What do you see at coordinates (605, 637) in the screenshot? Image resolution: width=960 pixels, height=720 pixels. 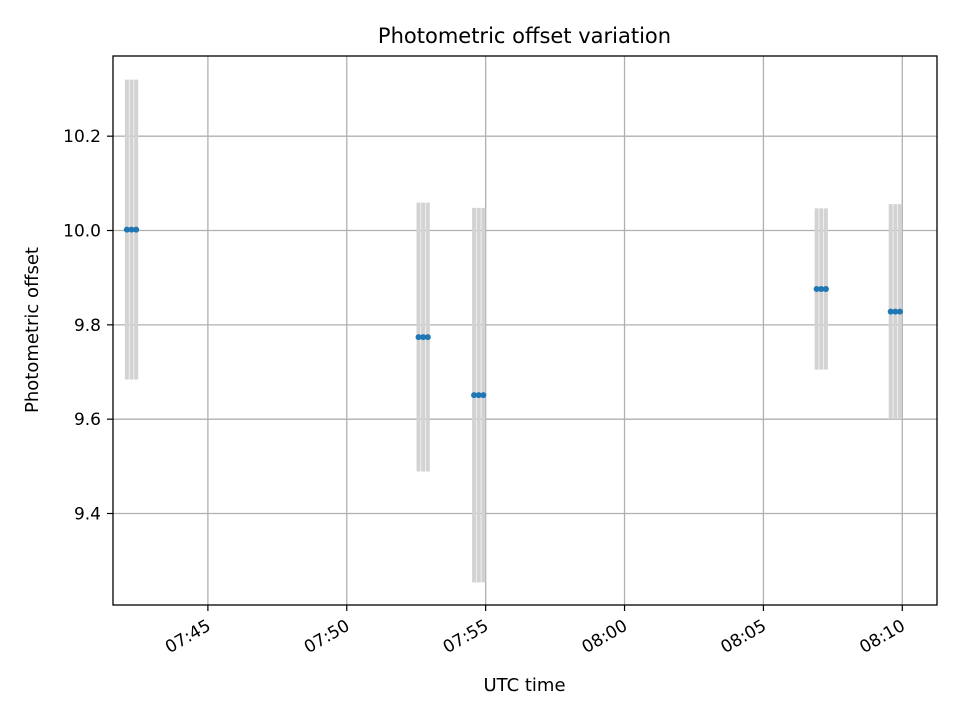 I see `x-tick-label: 08:00` at bounding box center [605, 637].